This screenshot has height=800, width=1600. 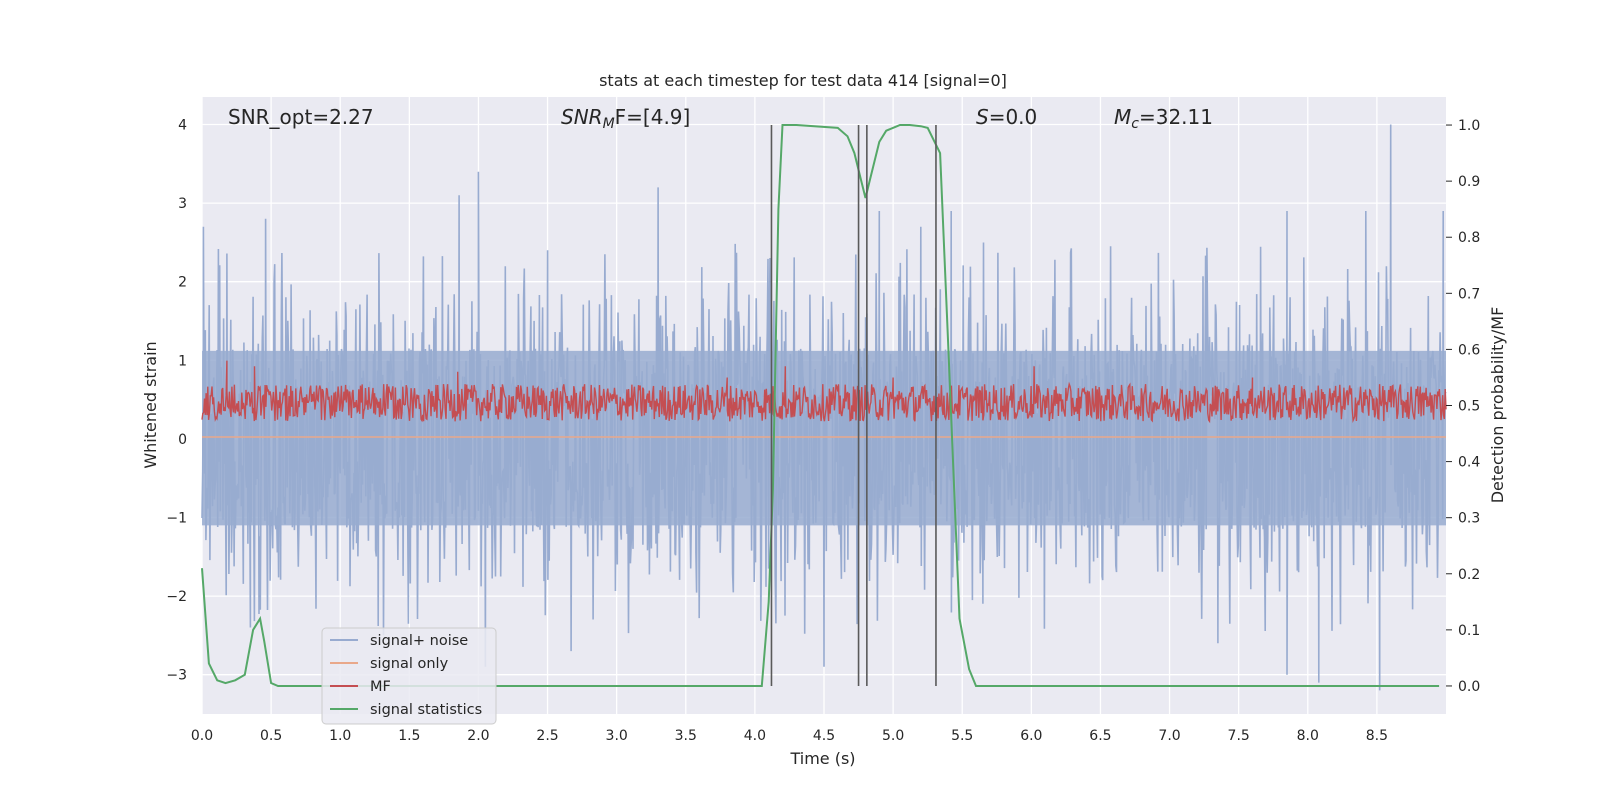 What do you see at coordinates (176, 519) in the screenshot?
I see `y-tick-label: −1` at bounding box center [176, 519].